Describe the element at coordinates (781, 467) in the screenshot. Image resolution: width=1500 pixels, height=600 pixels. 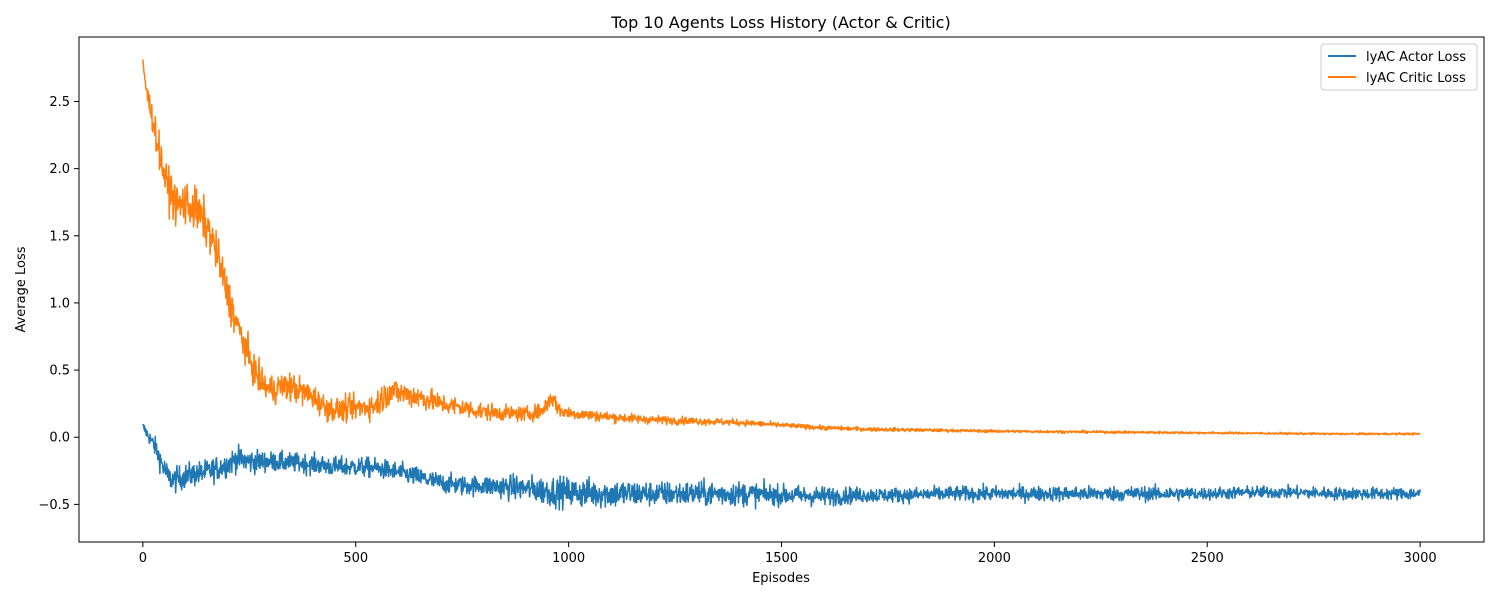
I see `series-line-actor` at that location.